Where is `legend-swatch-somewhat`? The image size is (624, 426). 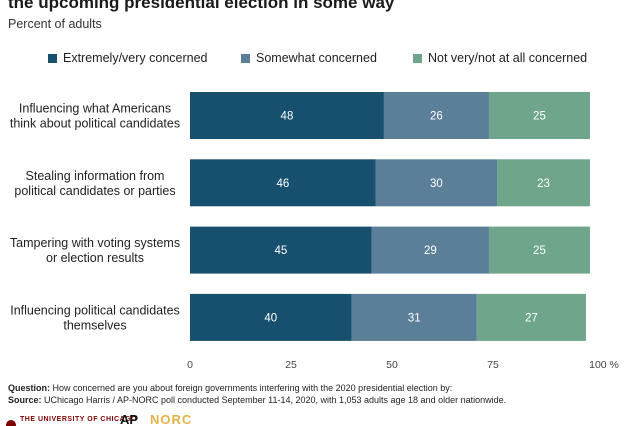 legend-swatch-somewhat is located at coordinates (245, 58).